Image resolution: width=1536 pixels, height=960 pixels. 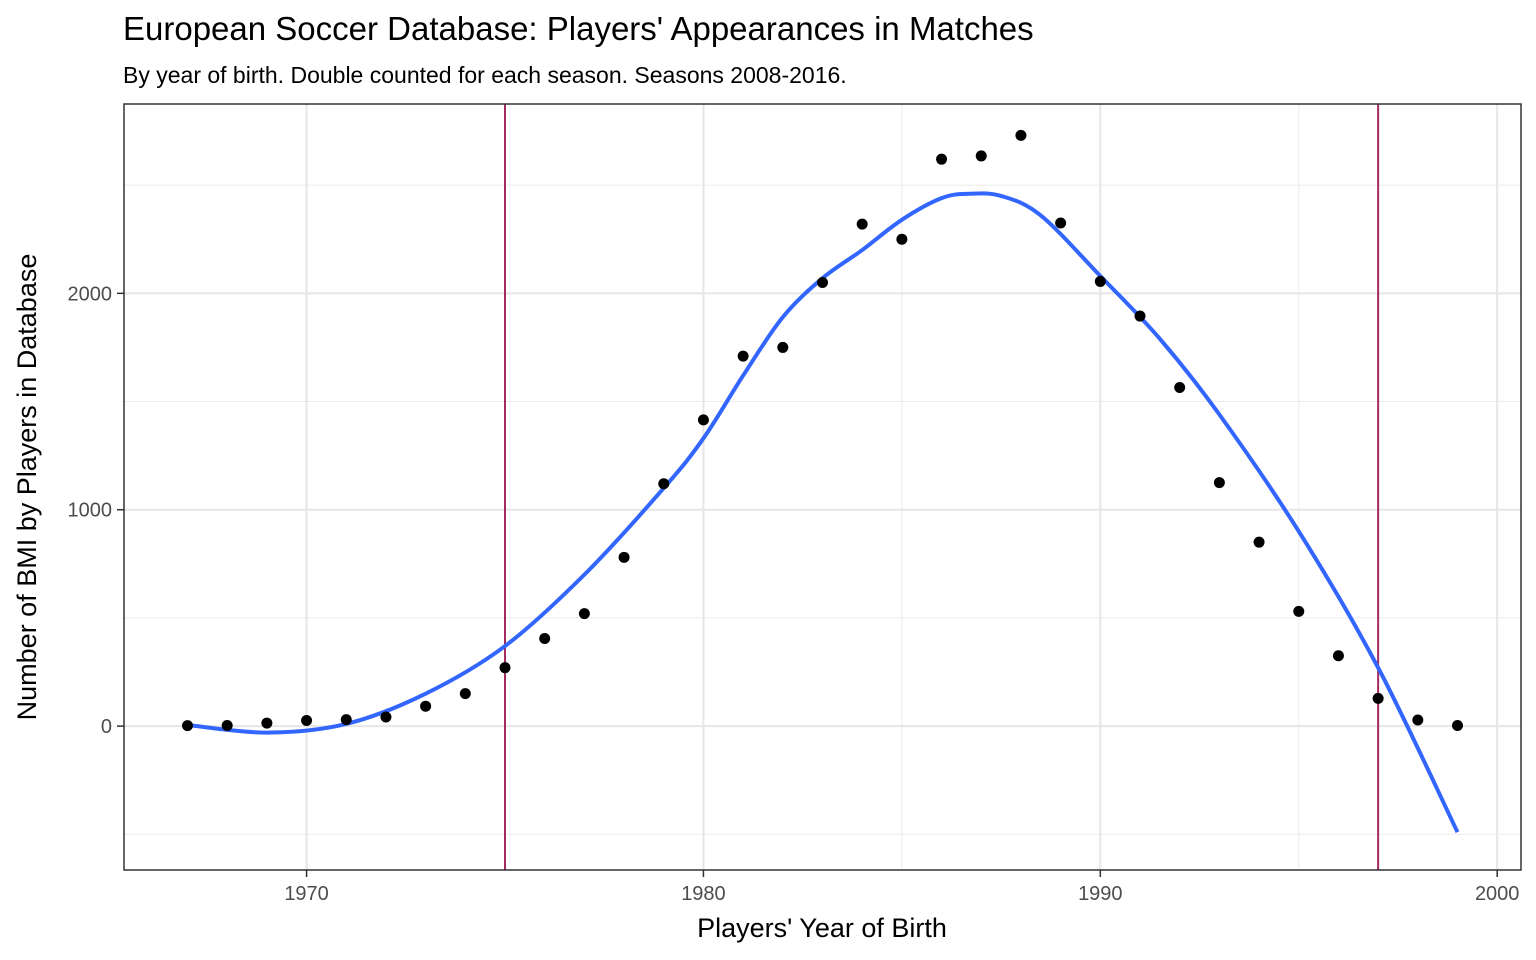 I want to click on y-axis-ticks: 0 1000 2000, so click(x=96, y=510).